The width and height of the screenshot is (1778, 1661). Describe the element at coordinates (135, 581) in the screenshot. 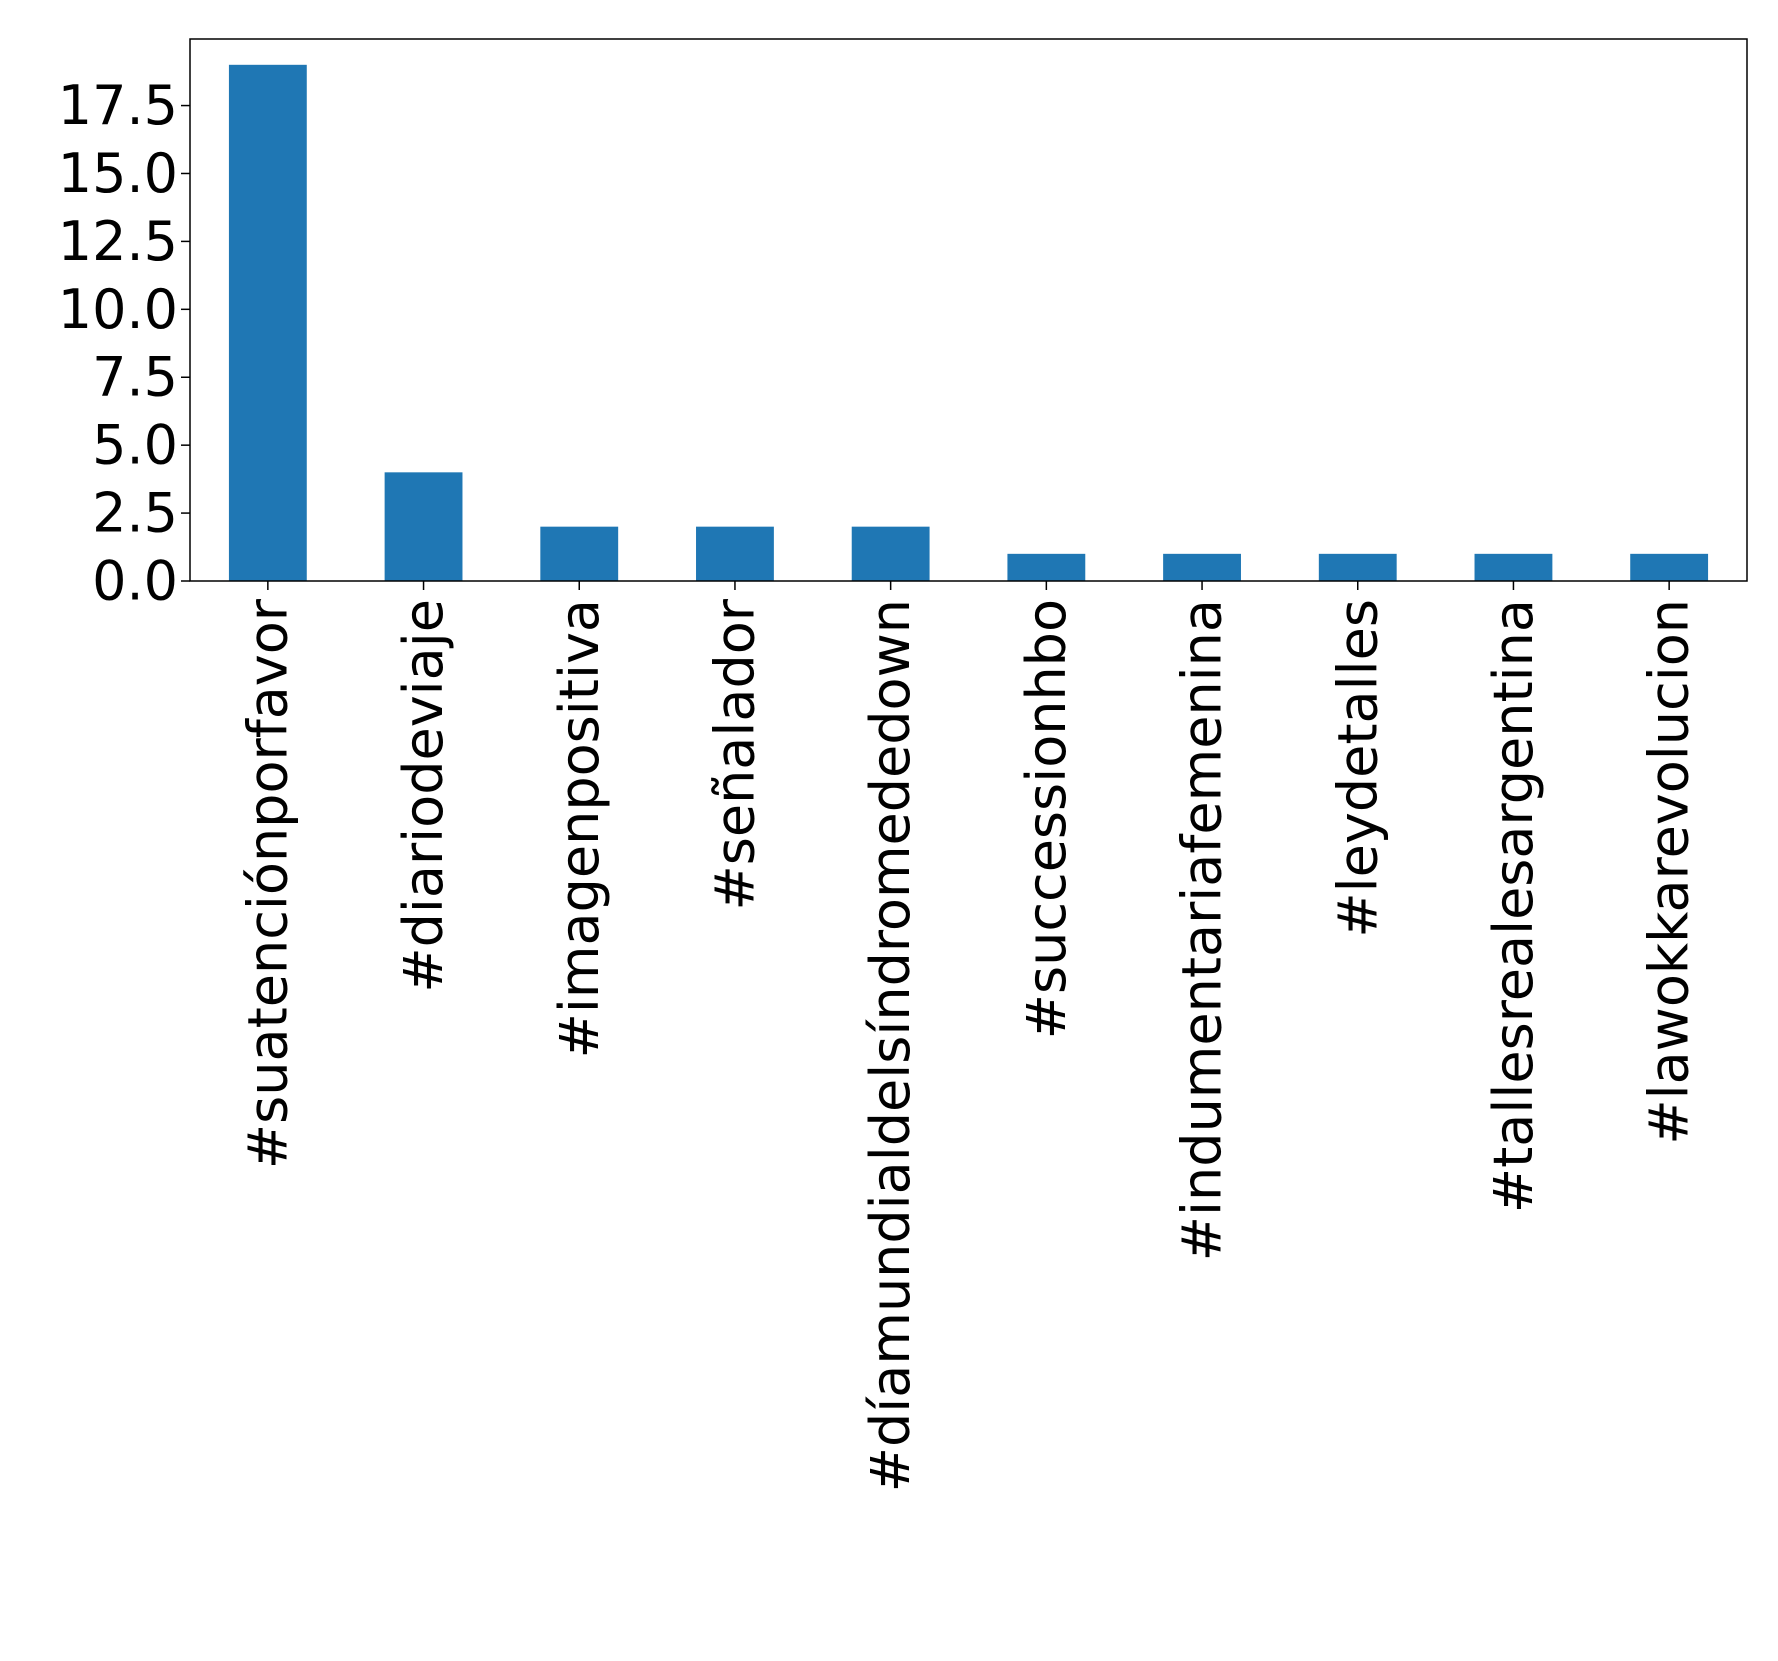

I see `y-tick-label: 0.0` at that location.